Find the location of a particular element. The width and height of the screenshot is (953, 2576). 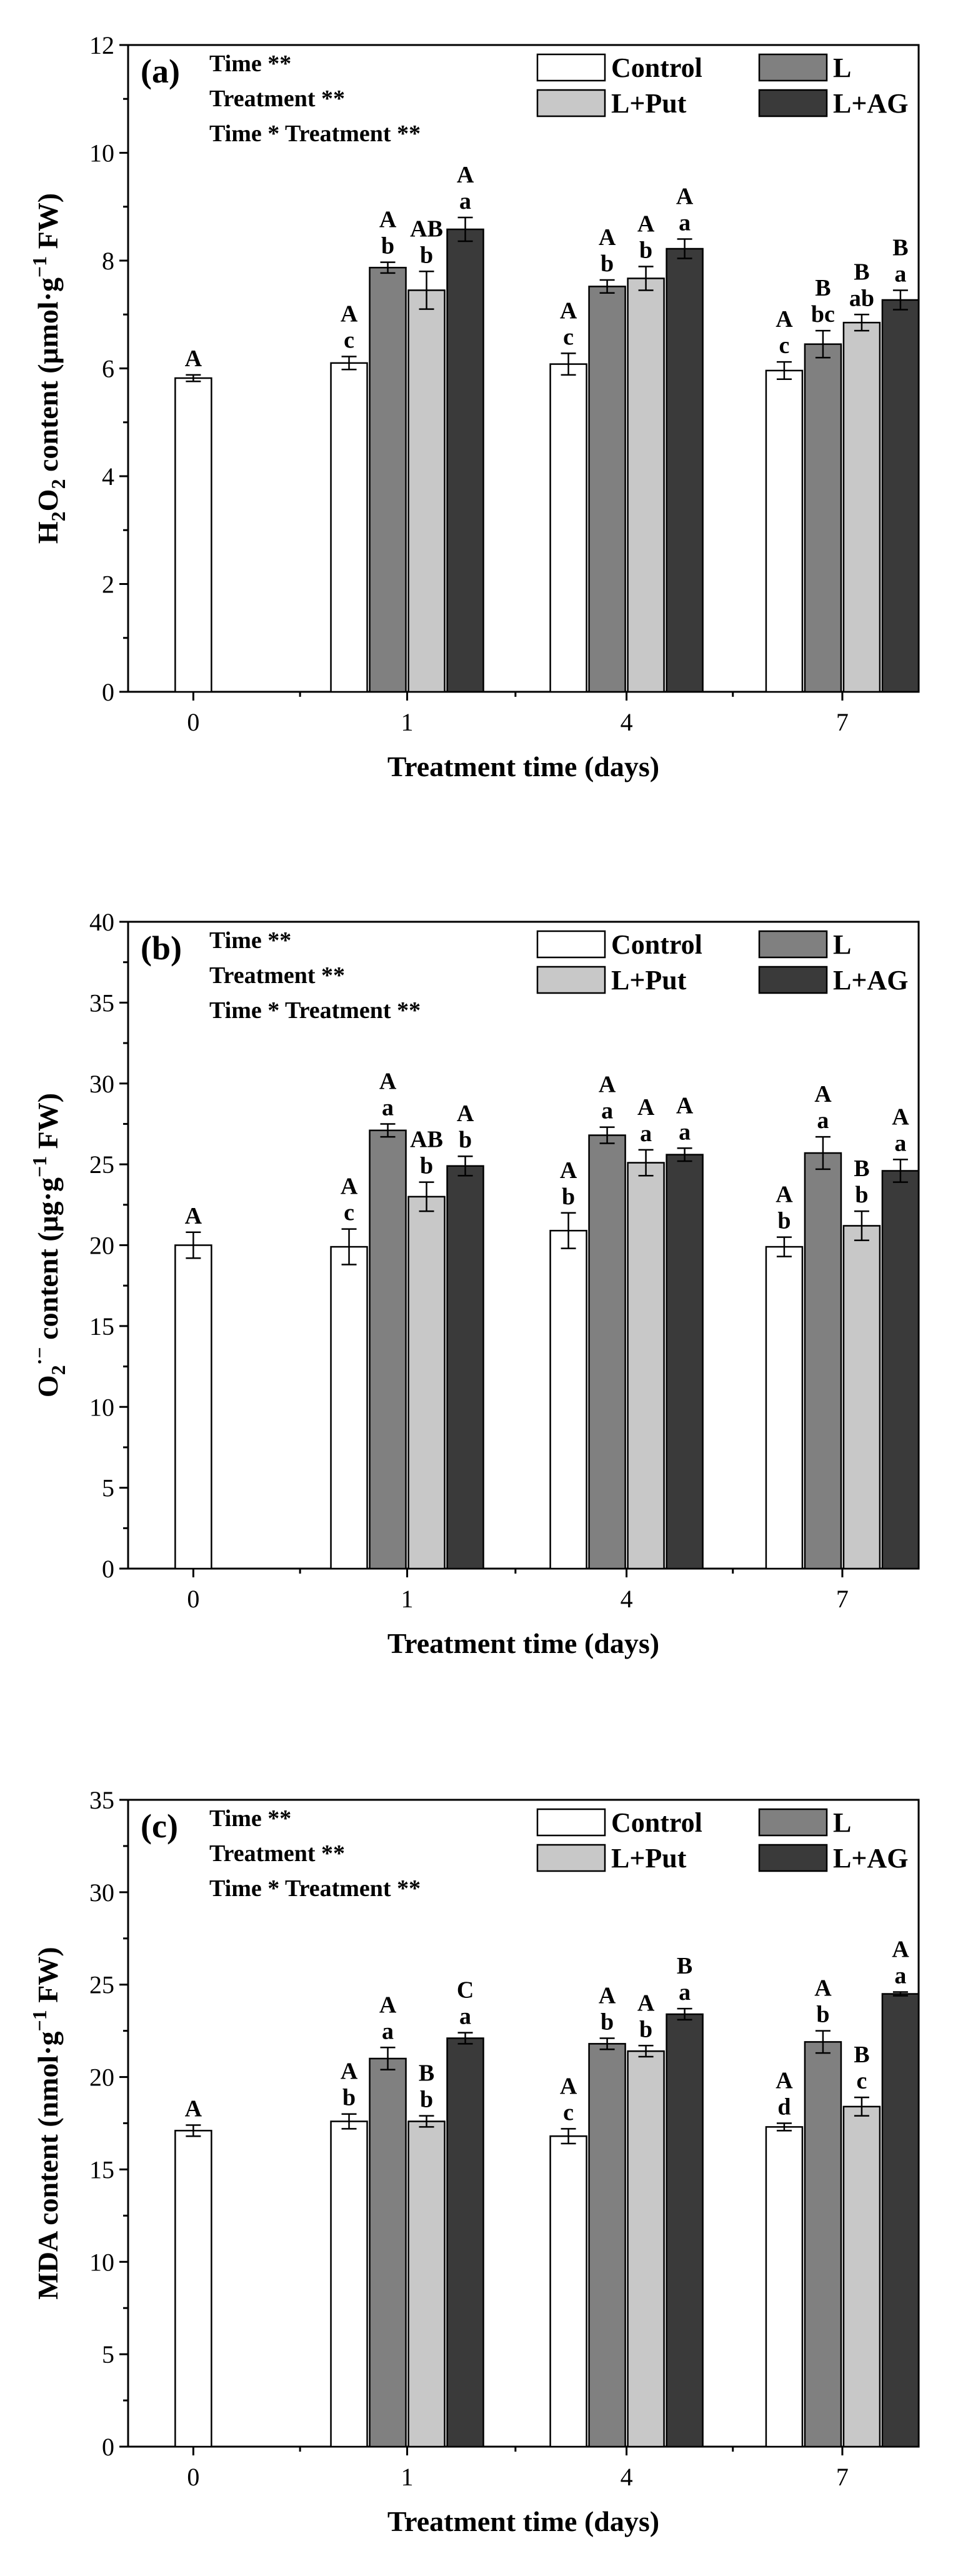

sig-letter-upper: C is located at coordinates (466, 1990).